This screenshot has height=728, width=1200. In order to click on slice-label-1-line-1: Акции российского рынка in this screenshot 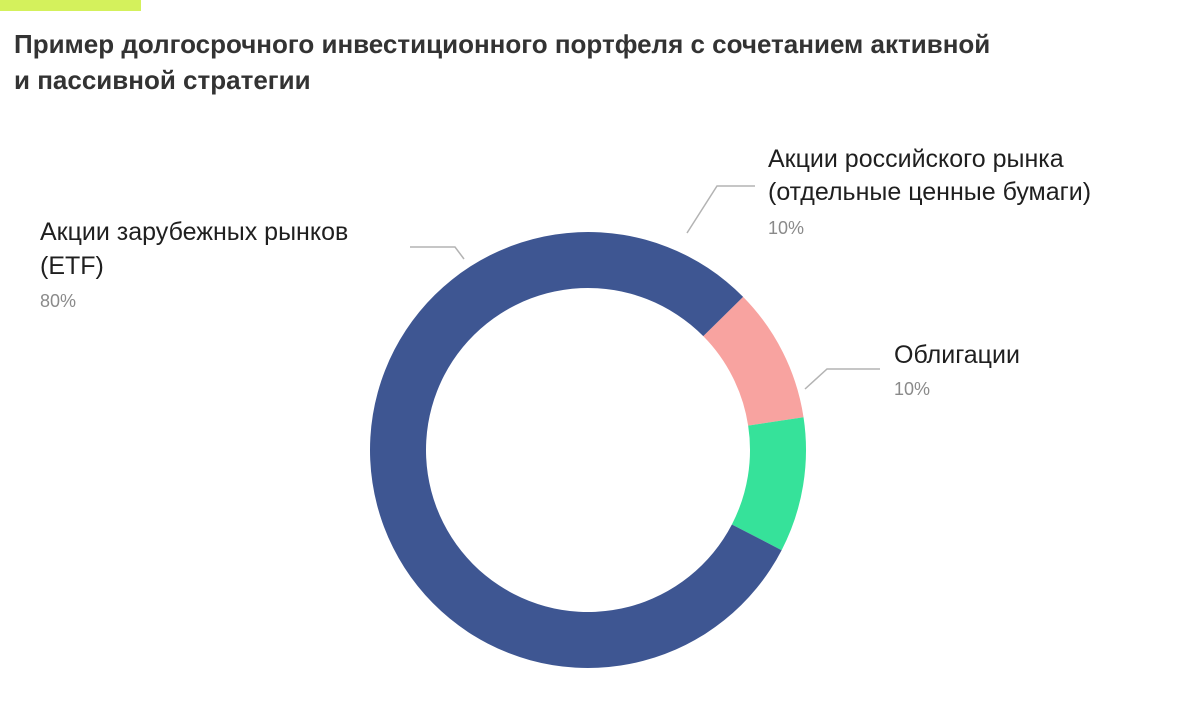, I will do `click(916, 159)`.